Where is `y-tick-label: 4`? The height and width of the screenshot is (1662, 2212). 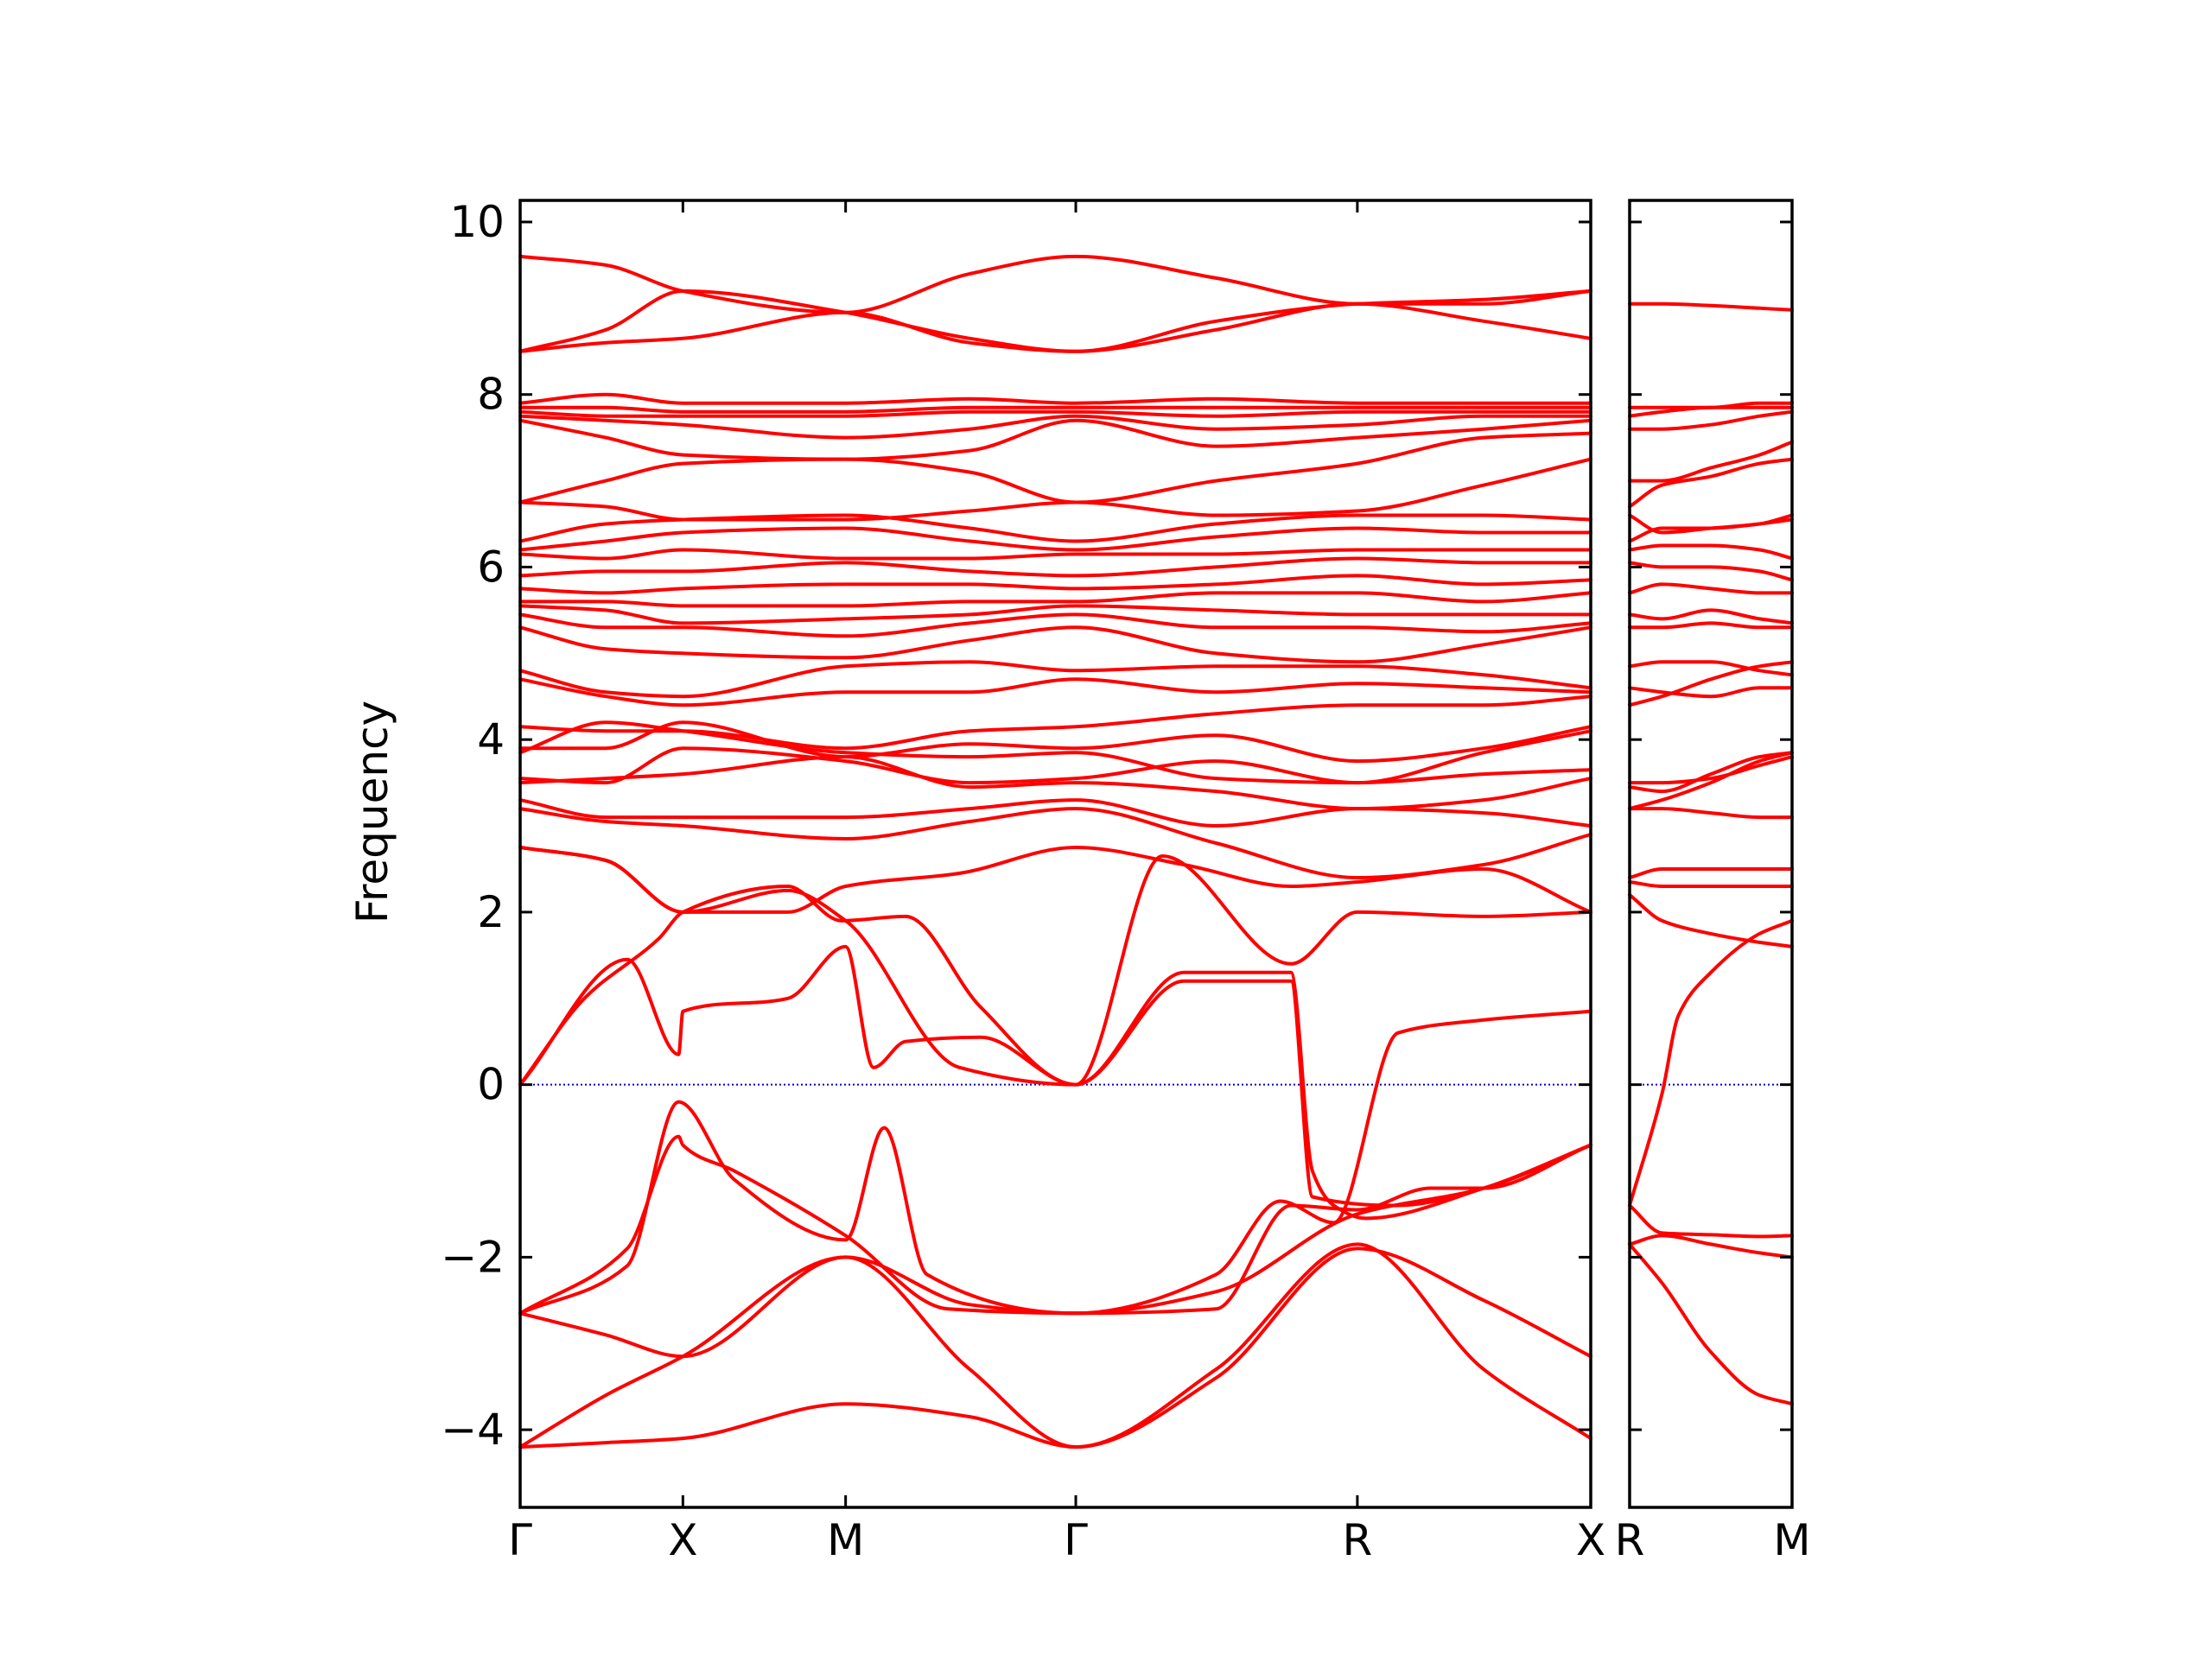 y-tick-label: 4 is located at coordinates (491, 739).